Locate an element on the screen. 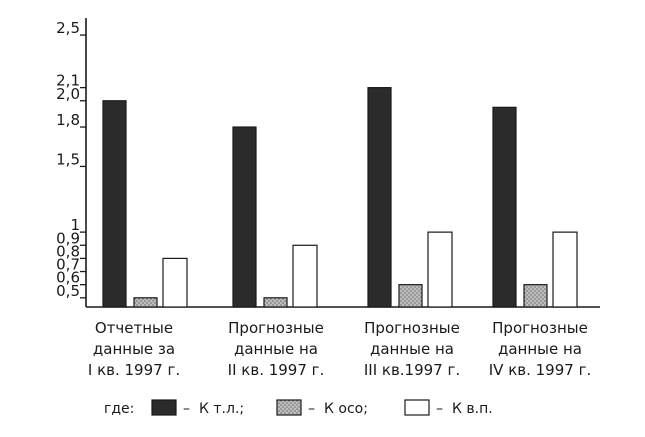 This screenshot has width=645, height=437. category-label-4-line-3: IV кв. 1997 г. is located at coordinates (540, 370).